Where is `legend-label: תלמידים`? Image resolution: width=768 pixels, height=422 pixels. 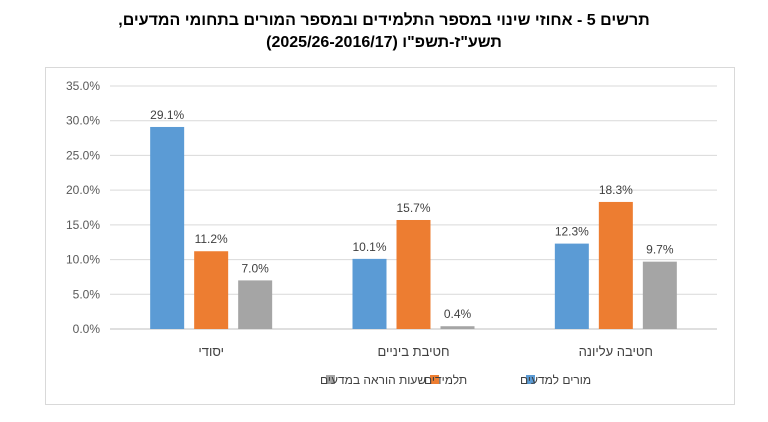
legend-label: תלמידים is located at coordinates (445, 380).